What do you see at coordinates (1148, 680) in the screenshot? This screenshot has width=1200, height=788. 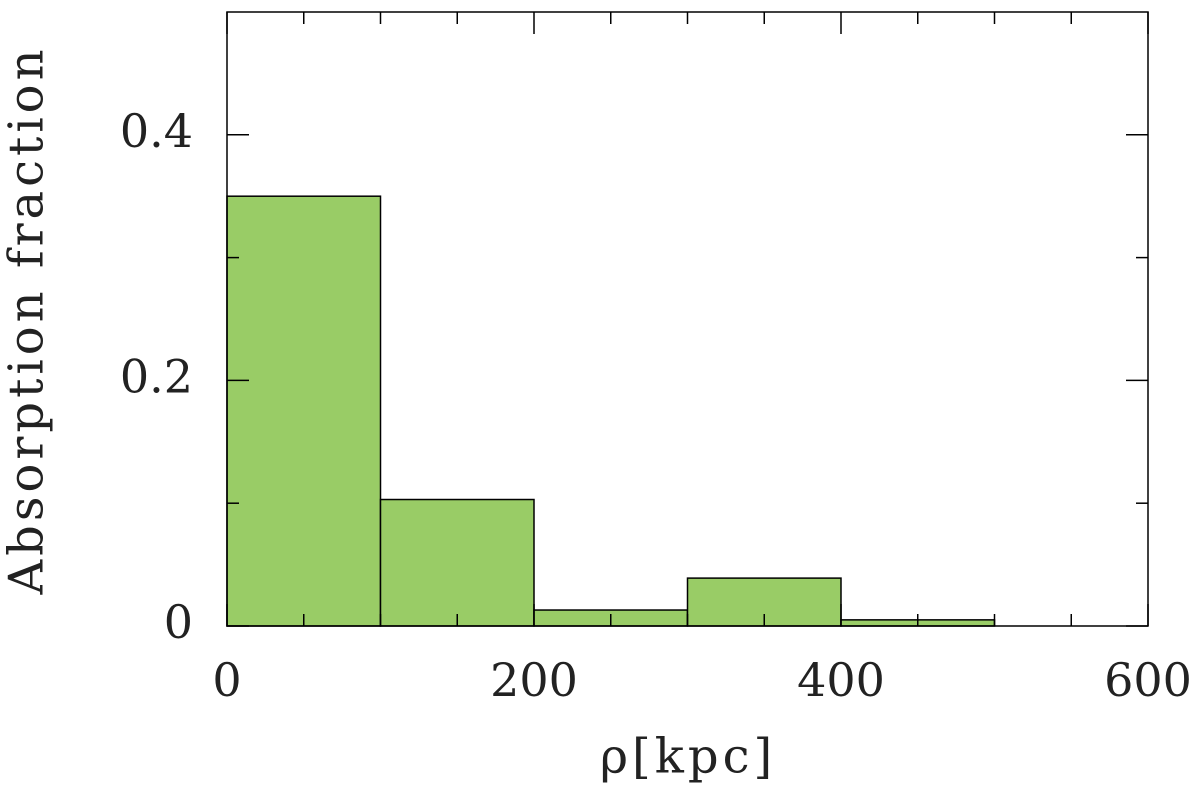 I see `x-tick-label: 600` at bounding box center [1148, 680].